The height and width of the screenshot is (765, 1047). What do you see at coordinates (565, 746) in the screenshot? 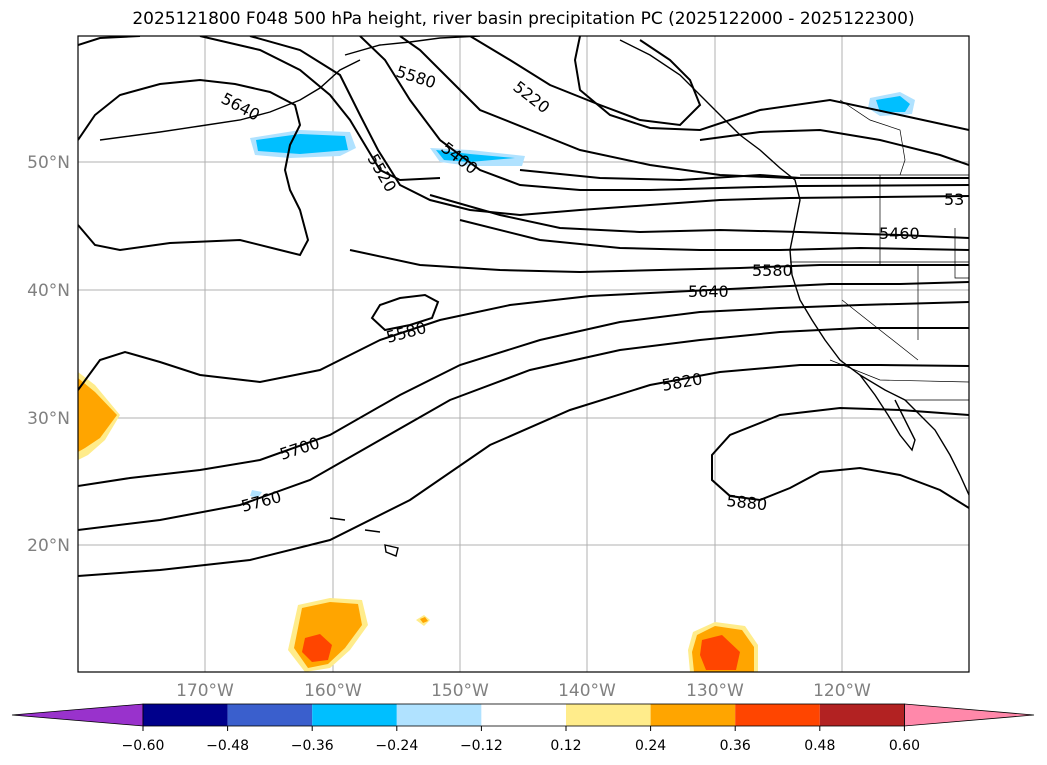
I see `colorbar-tick-label: 0.12` at bounding box center [565, 746].